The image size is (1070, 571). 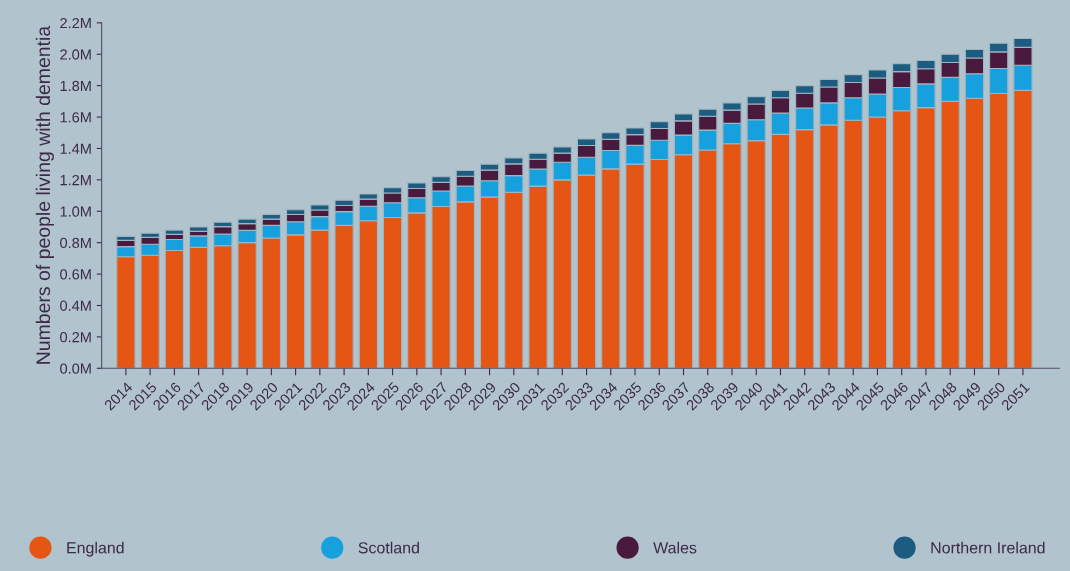 What do you see at coordinates (95, 549) in the screenshot?
I see `legend-label: England` at bounding box center [95, 549].